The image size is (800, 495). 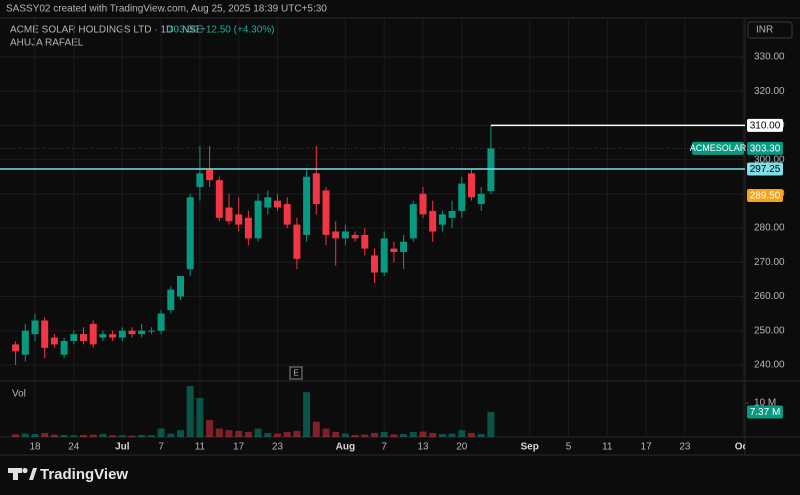 What do you see at coordinates (718, 148) in the screenshot?
I see `symbol-label: ACMESOLAR` at bounding box center [718, 148].